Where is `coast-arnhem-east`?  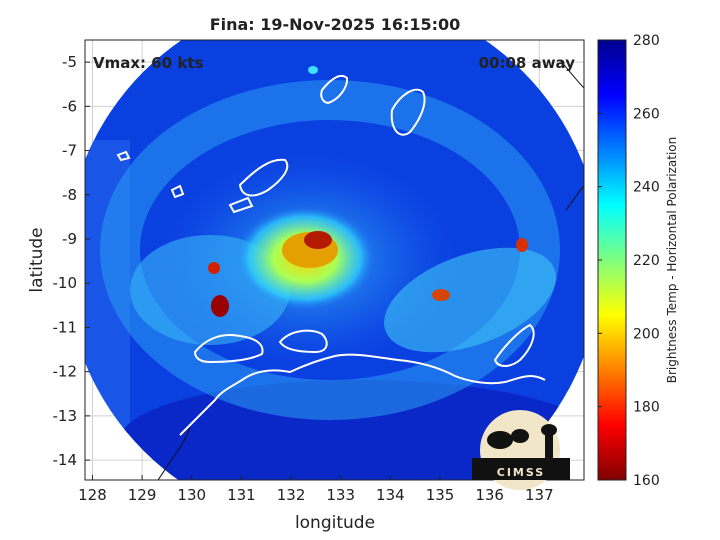
coast-arnhem-east is located at coordinates (514, 345).